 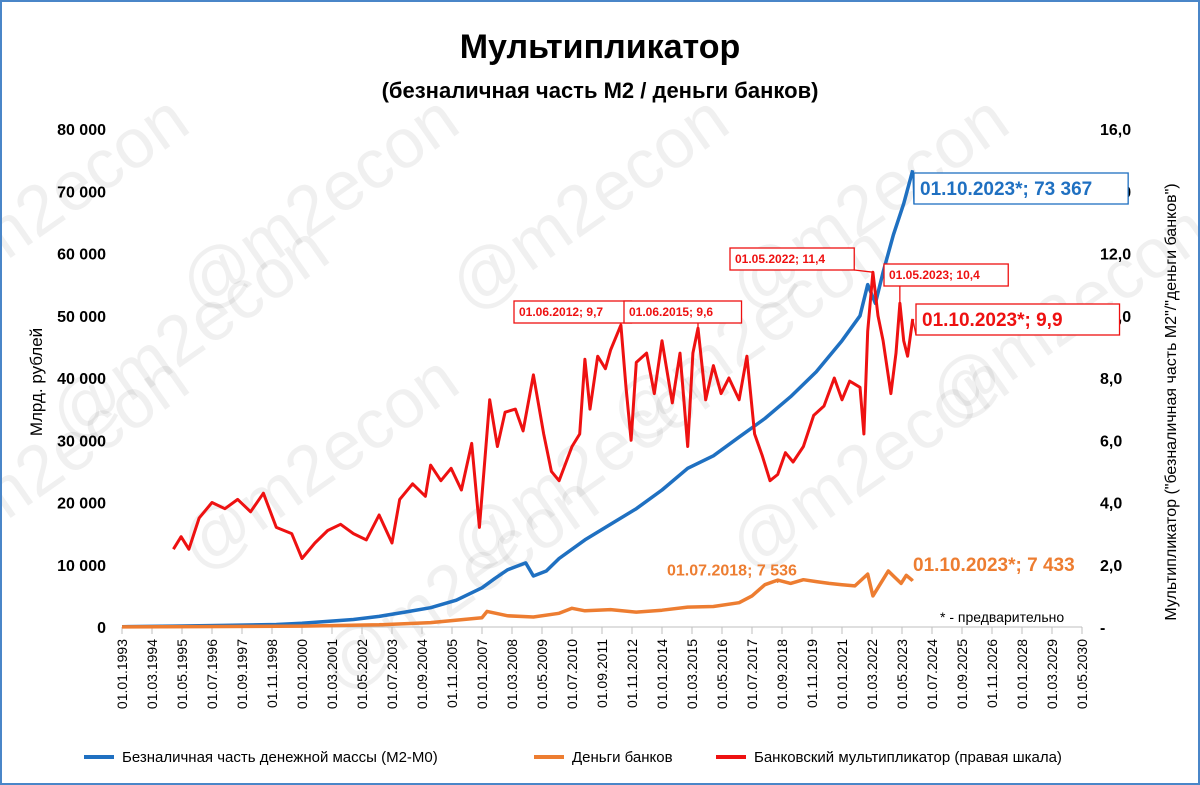 What do you see at coordinates (1115, 255) in the screenshot?
I see `right-tick-label: 12,0` at bounding box center [1115, 255].